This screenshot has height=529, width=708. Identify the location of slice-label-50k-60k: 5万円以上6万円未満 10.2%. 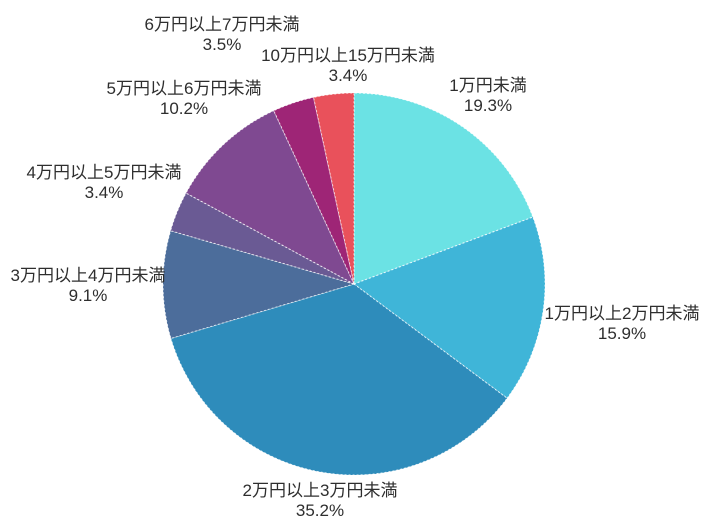
(184, 99).